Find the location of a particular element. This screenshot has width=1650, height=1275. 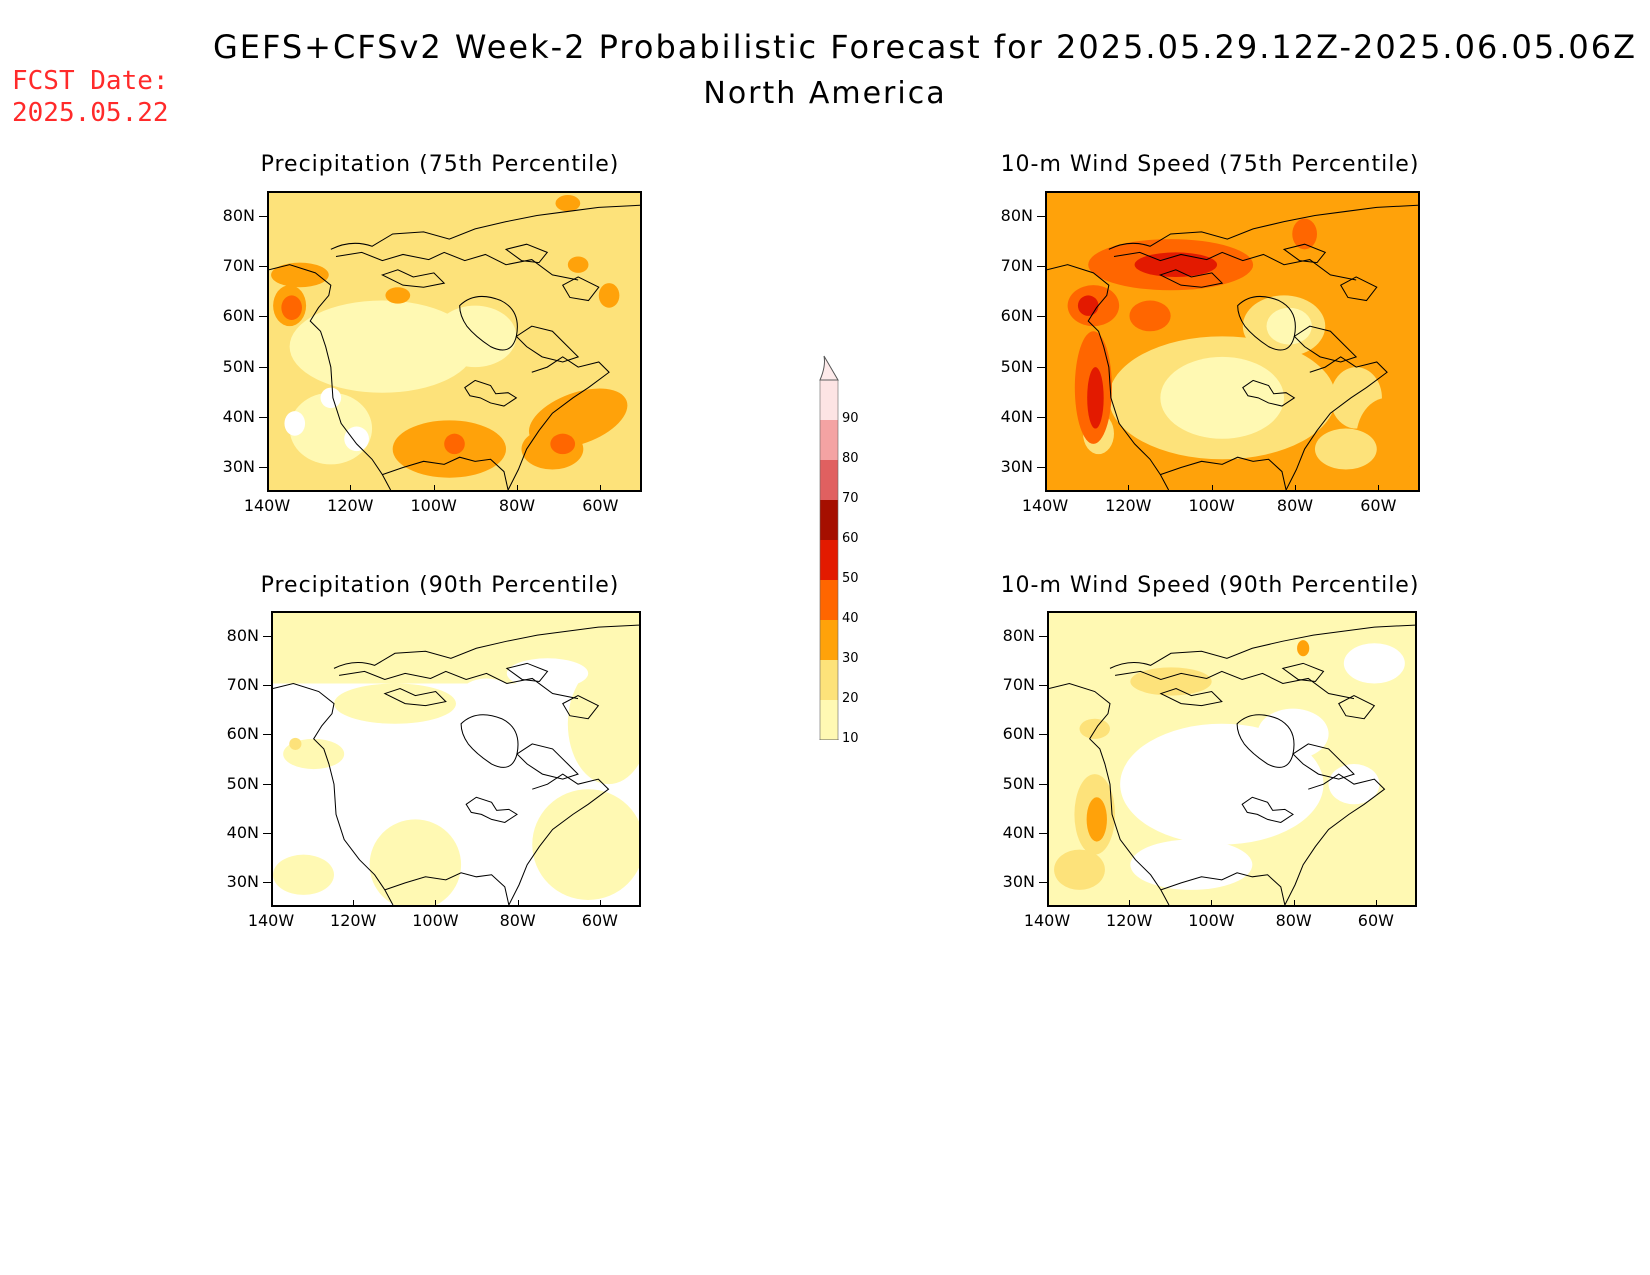

panel-title-wind-75: 10-m Wind Speed (75th Percentile) is located at coordinates (1210, 164).